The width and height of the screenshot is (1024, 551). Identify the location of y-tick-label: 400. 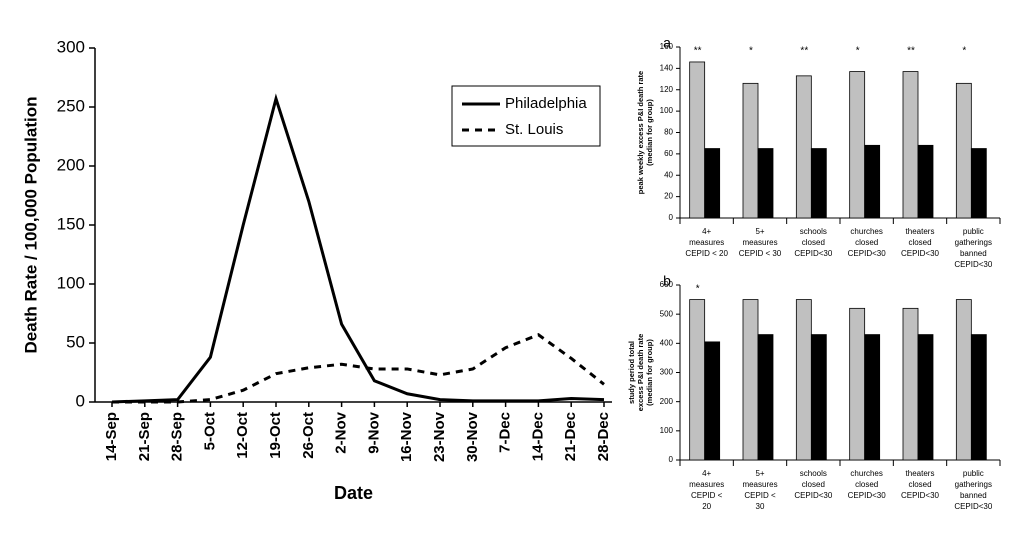
(667, 342).